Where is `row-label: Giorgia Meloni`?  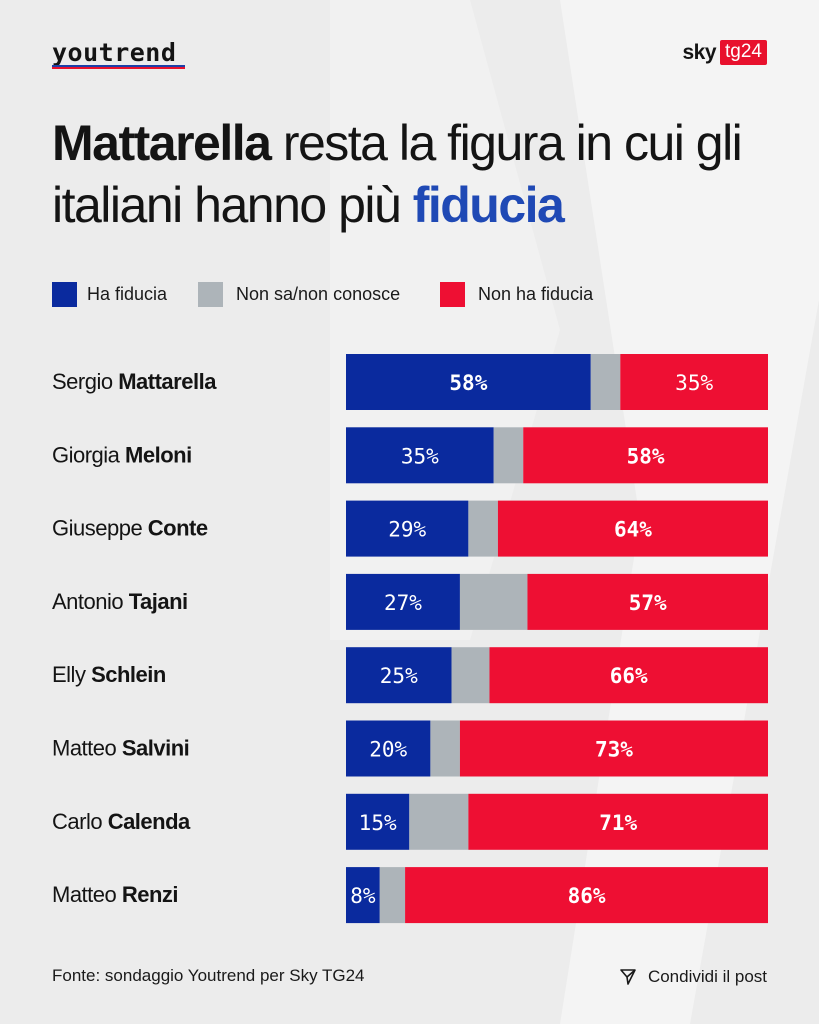
row-label: Giorgia Meloni is located at coordinates (122, 454).